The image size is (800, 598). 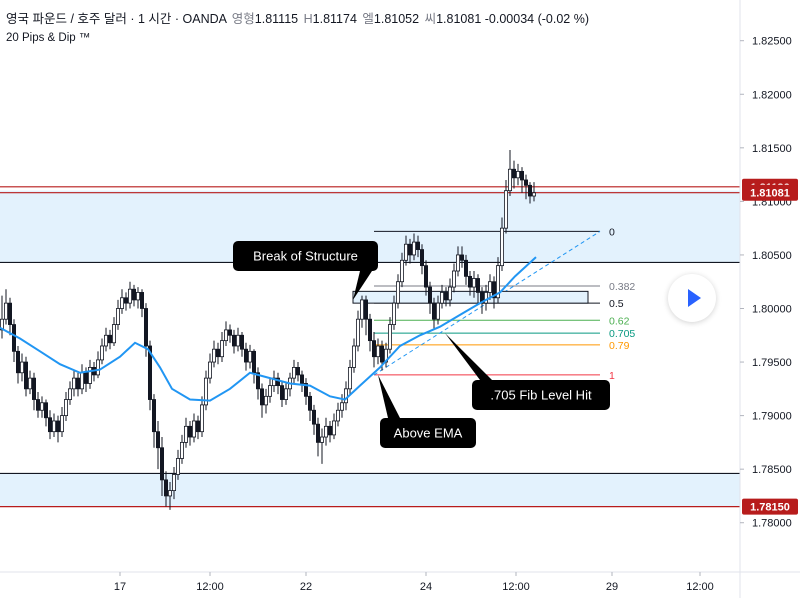 I want to click on annotation-callout: Above EMA, so click(x=427, y=411).